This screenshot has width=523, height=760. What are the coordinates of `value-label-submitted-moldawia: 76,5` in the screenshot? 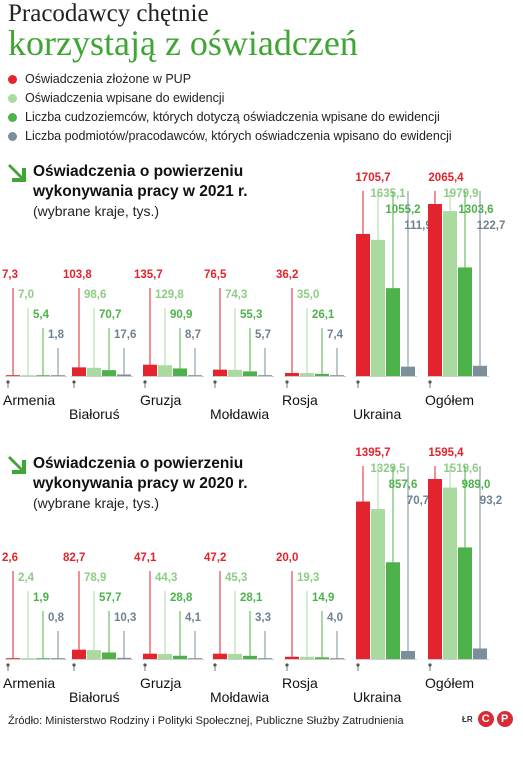 It's located at (215, 275).